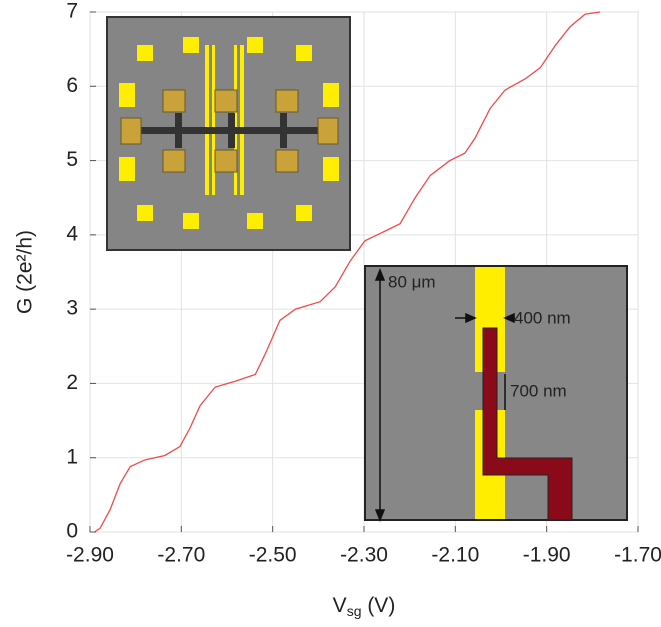 This screenshot has height=627, width=661. I want to click on x-tick-label: -2.70, so click(181, 555).